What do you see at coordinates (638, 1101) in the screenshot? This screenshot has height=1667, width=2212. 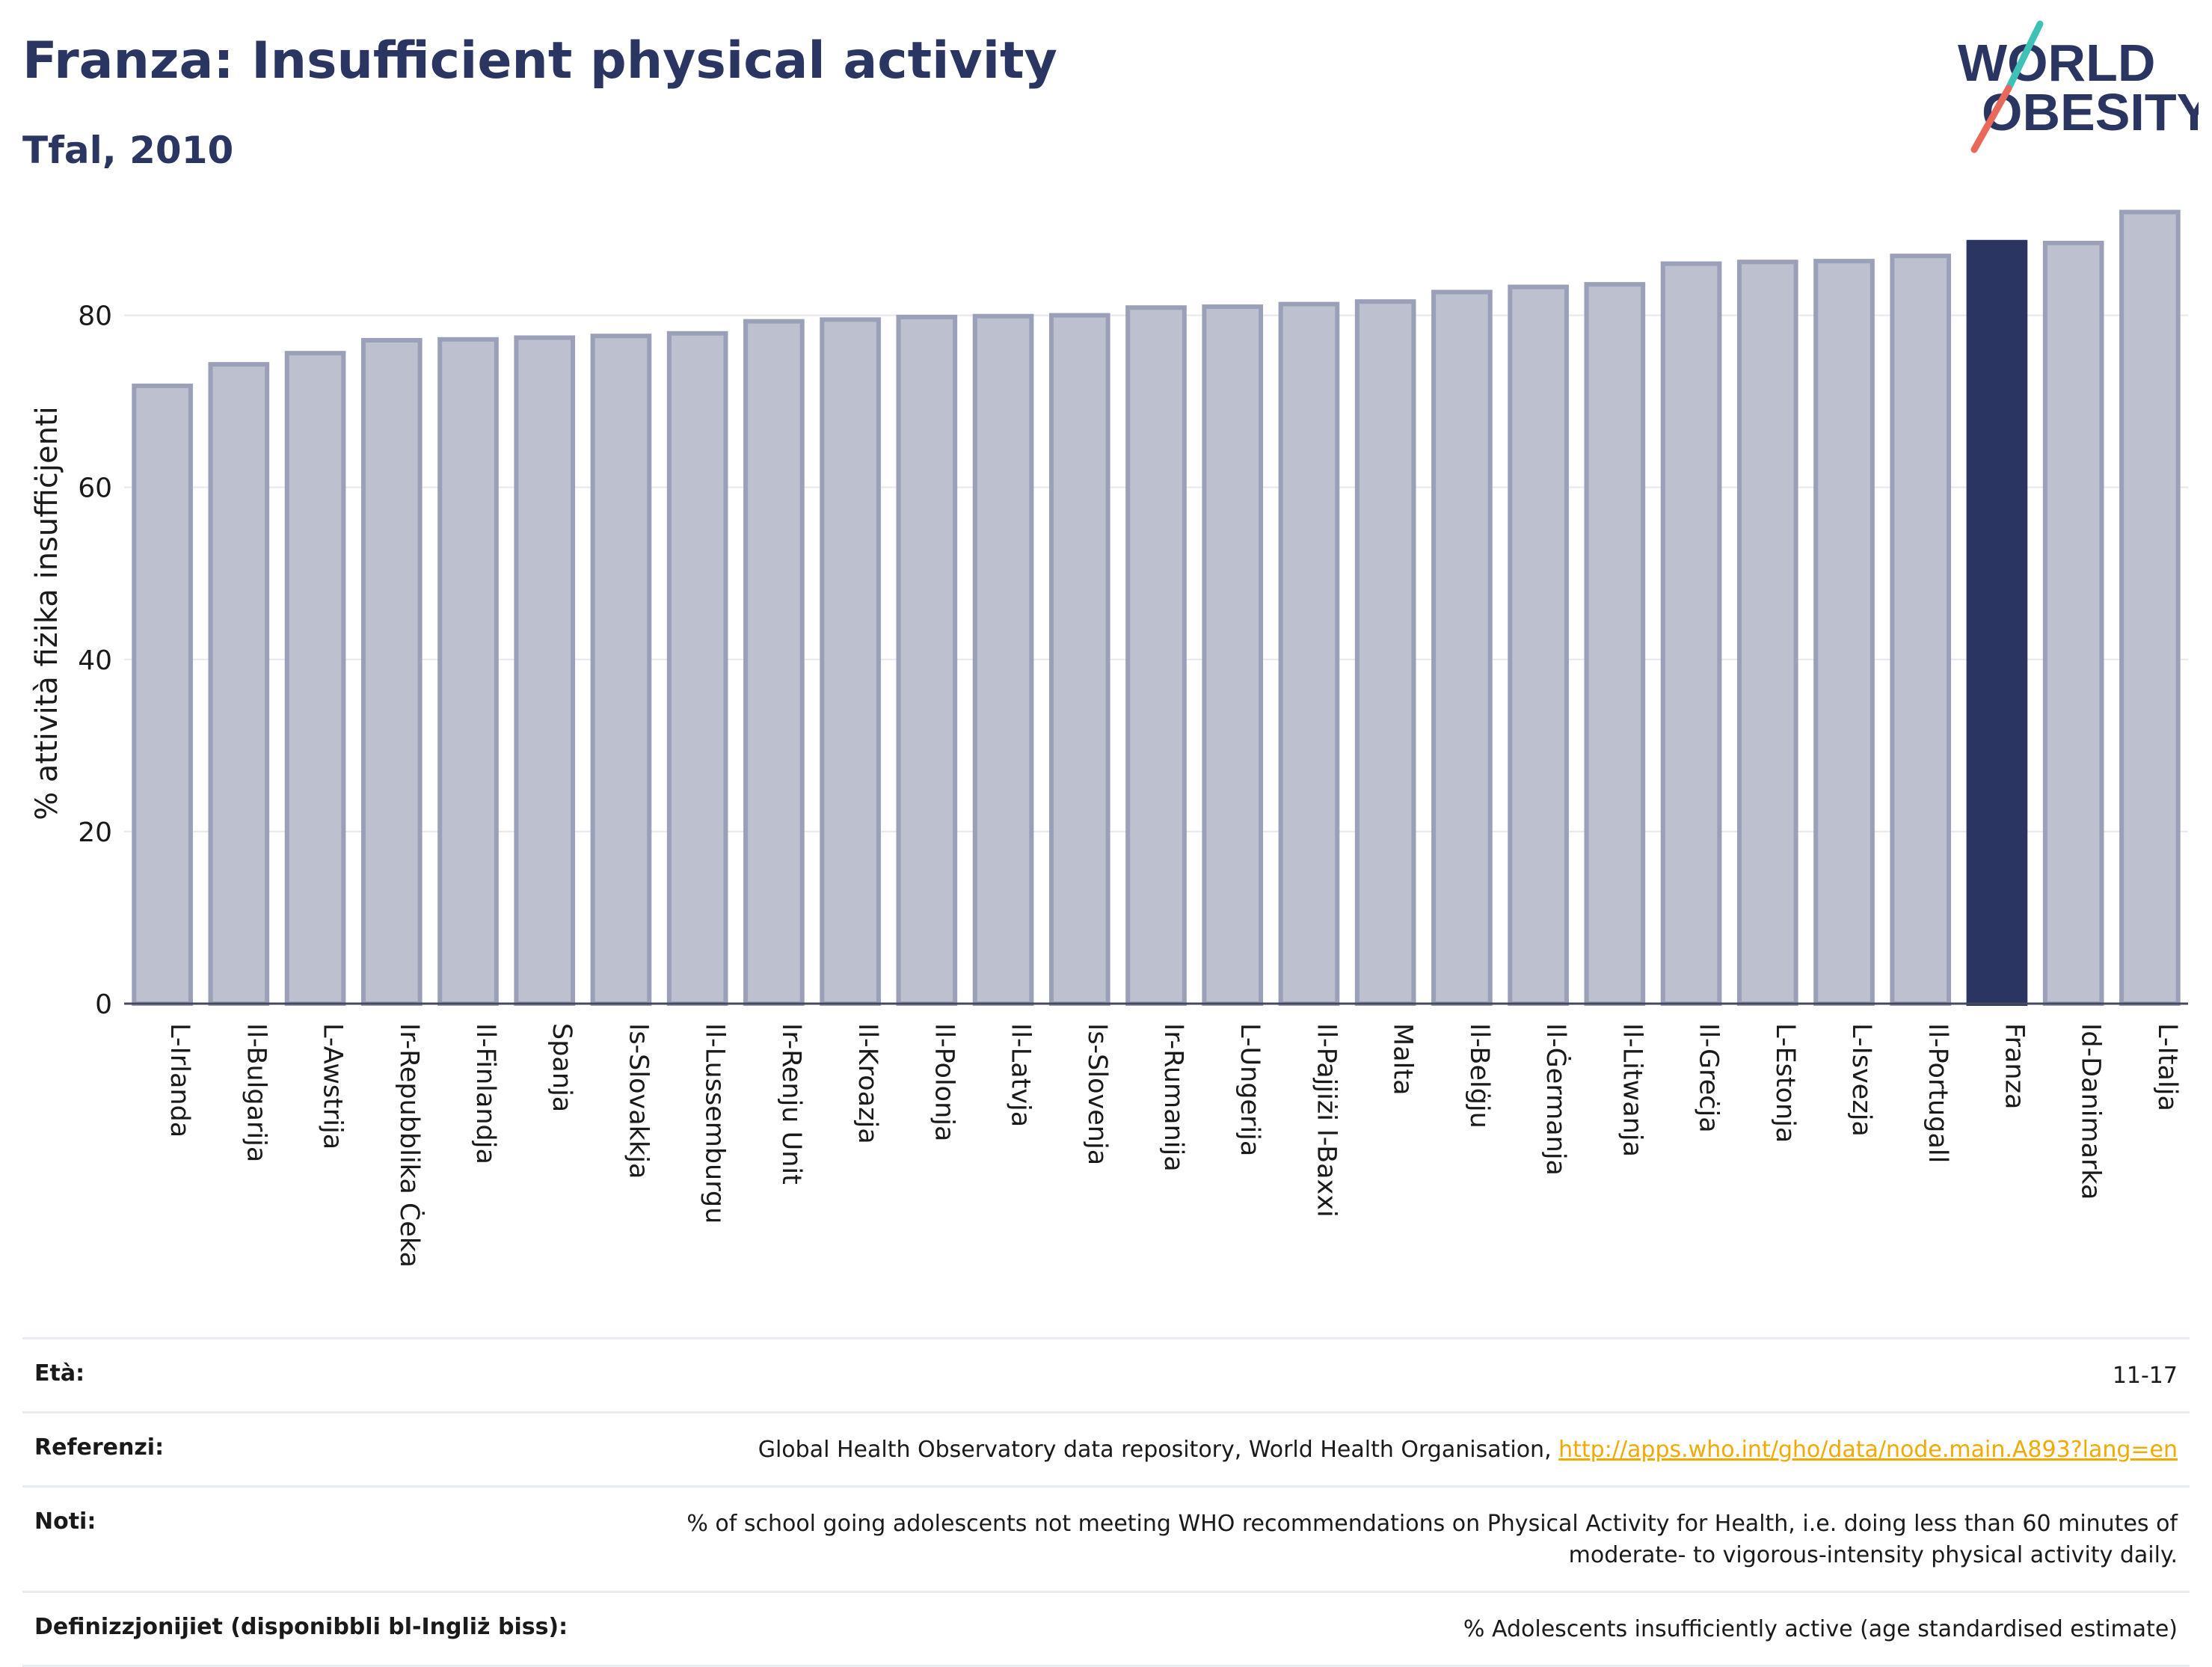 I see `x-tick-label: Is-Slovakkja` at bounding box center [638, 1101].